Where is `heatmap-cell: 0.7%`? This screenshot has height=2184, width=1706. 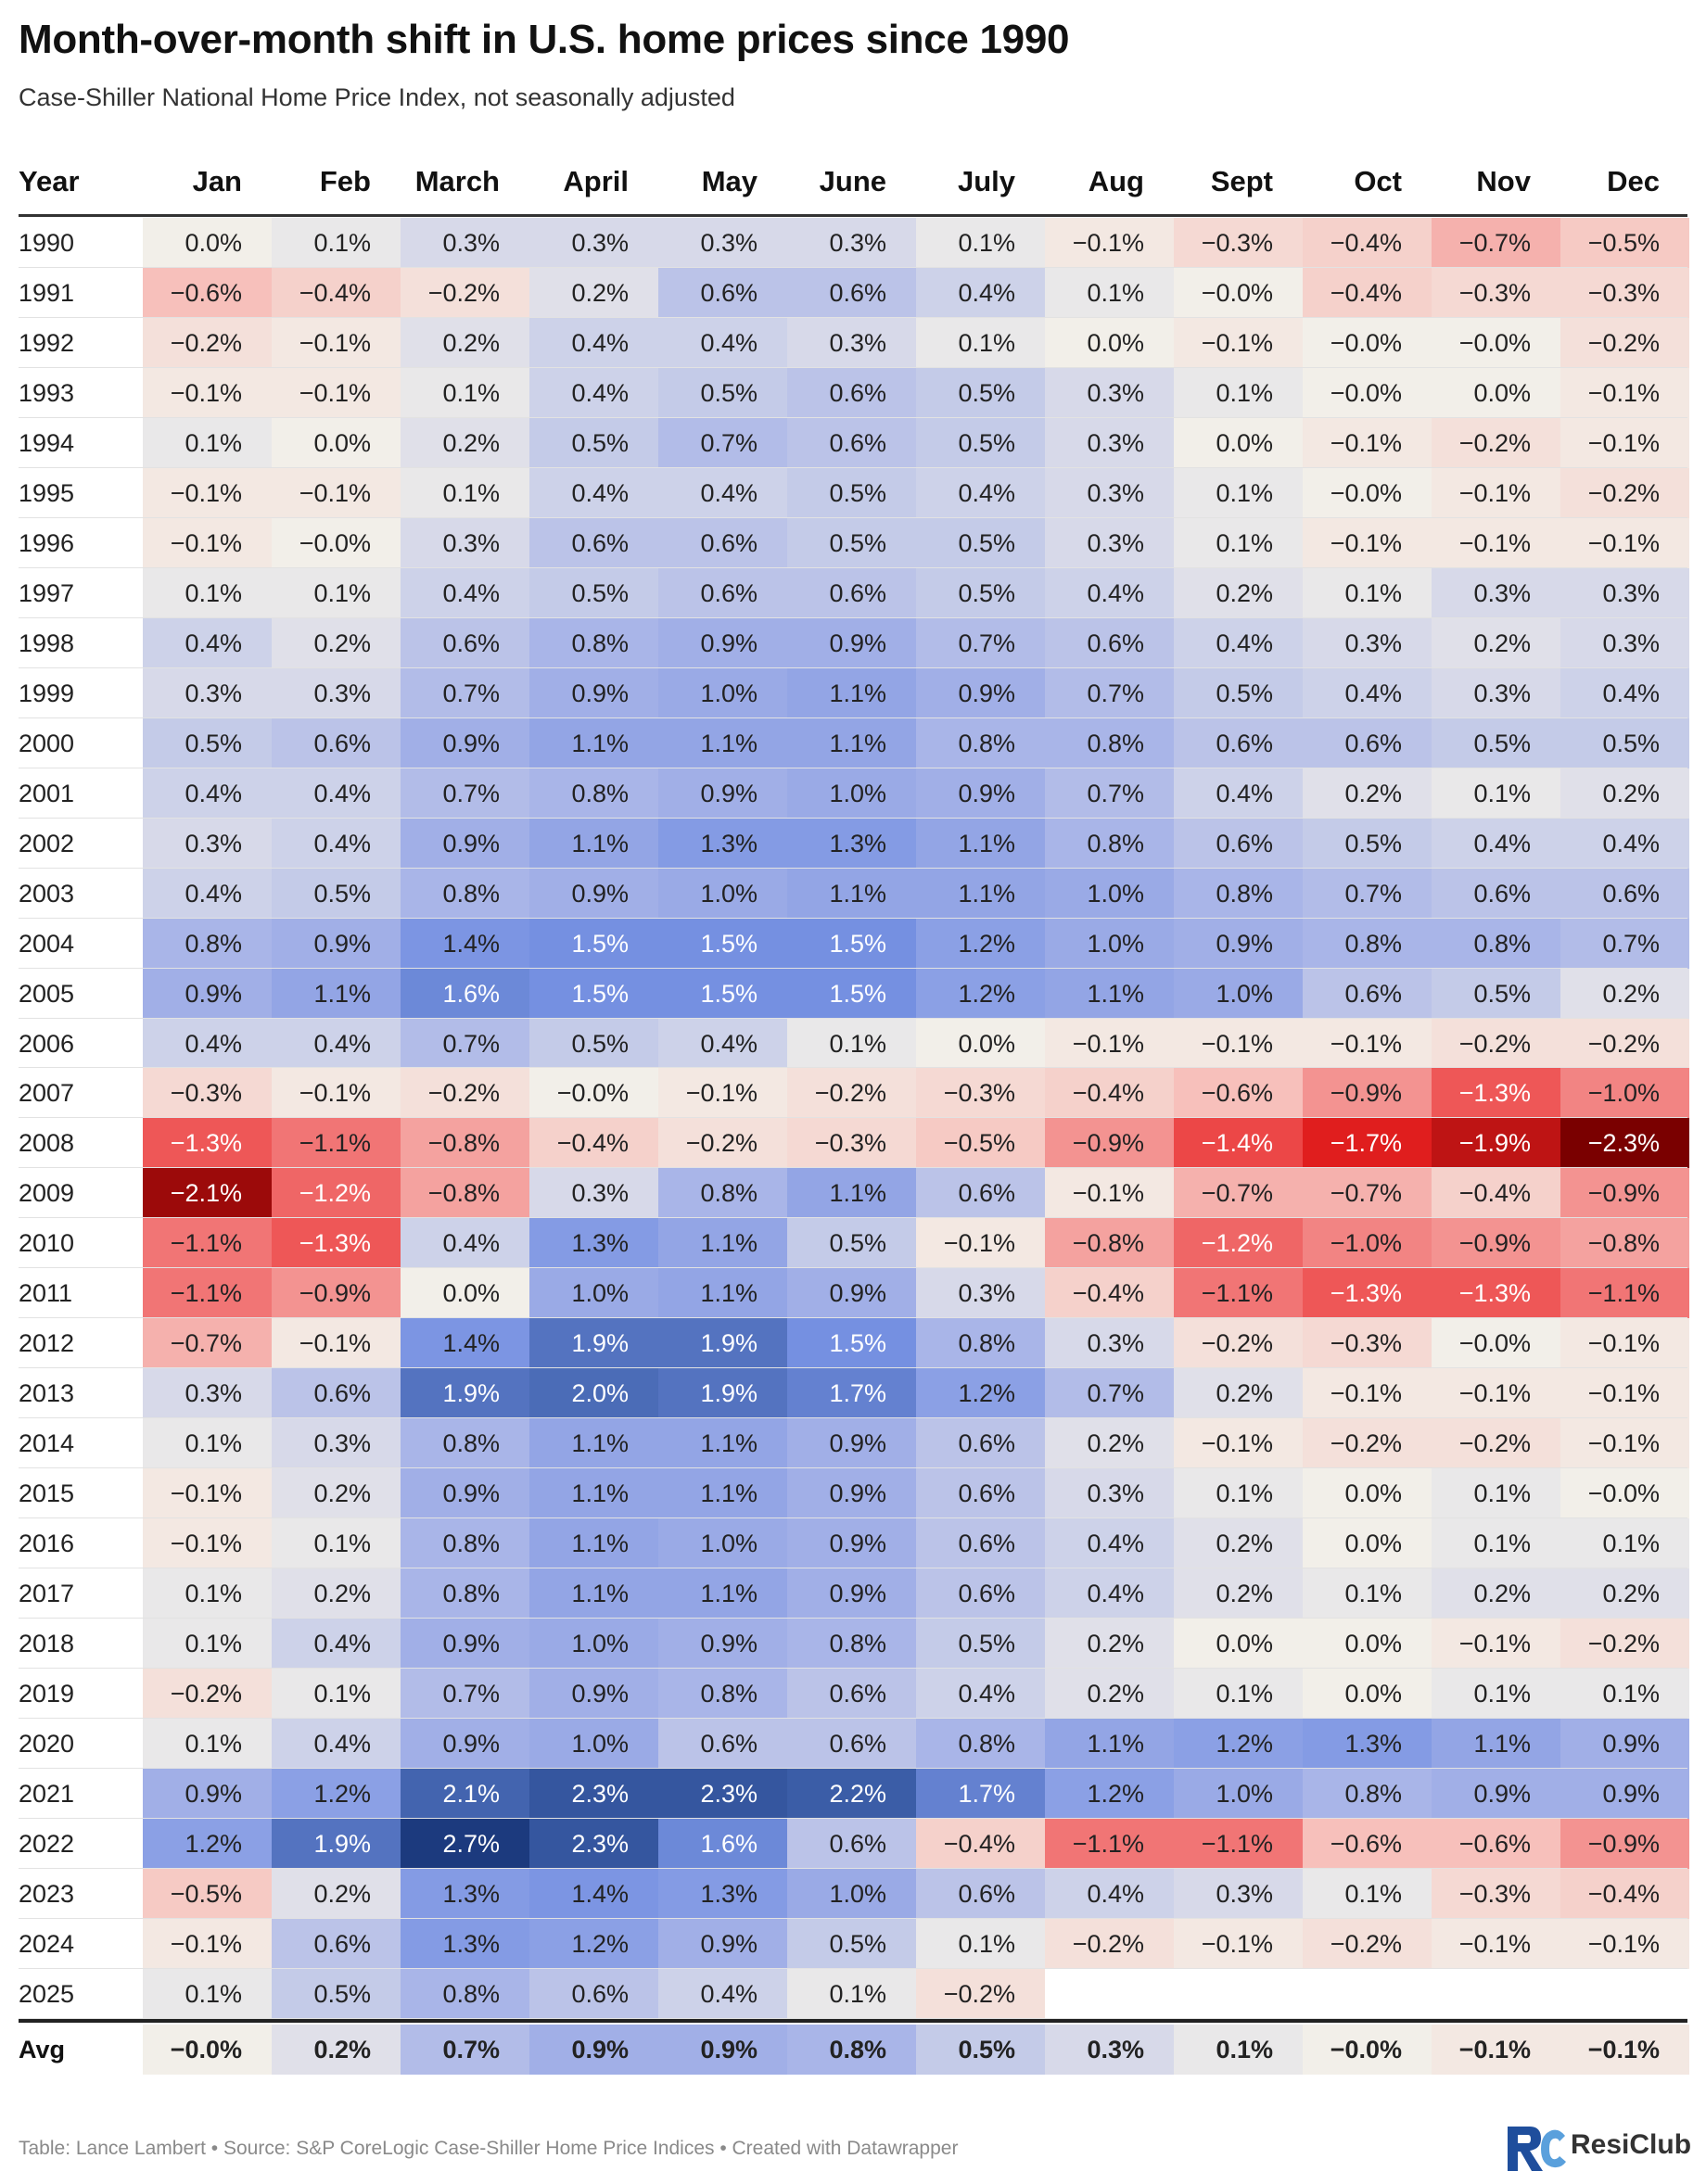 heatmap-cell: 0.7% is located at coordinates (465, 793).